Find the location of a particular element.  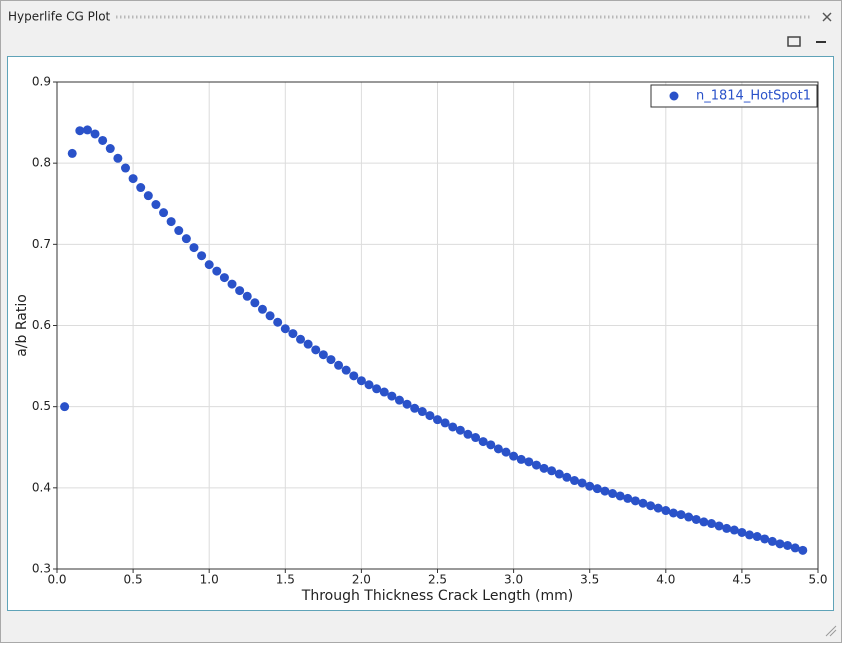

x-tick-label: 1.0 is located at coordinates (209, 580).